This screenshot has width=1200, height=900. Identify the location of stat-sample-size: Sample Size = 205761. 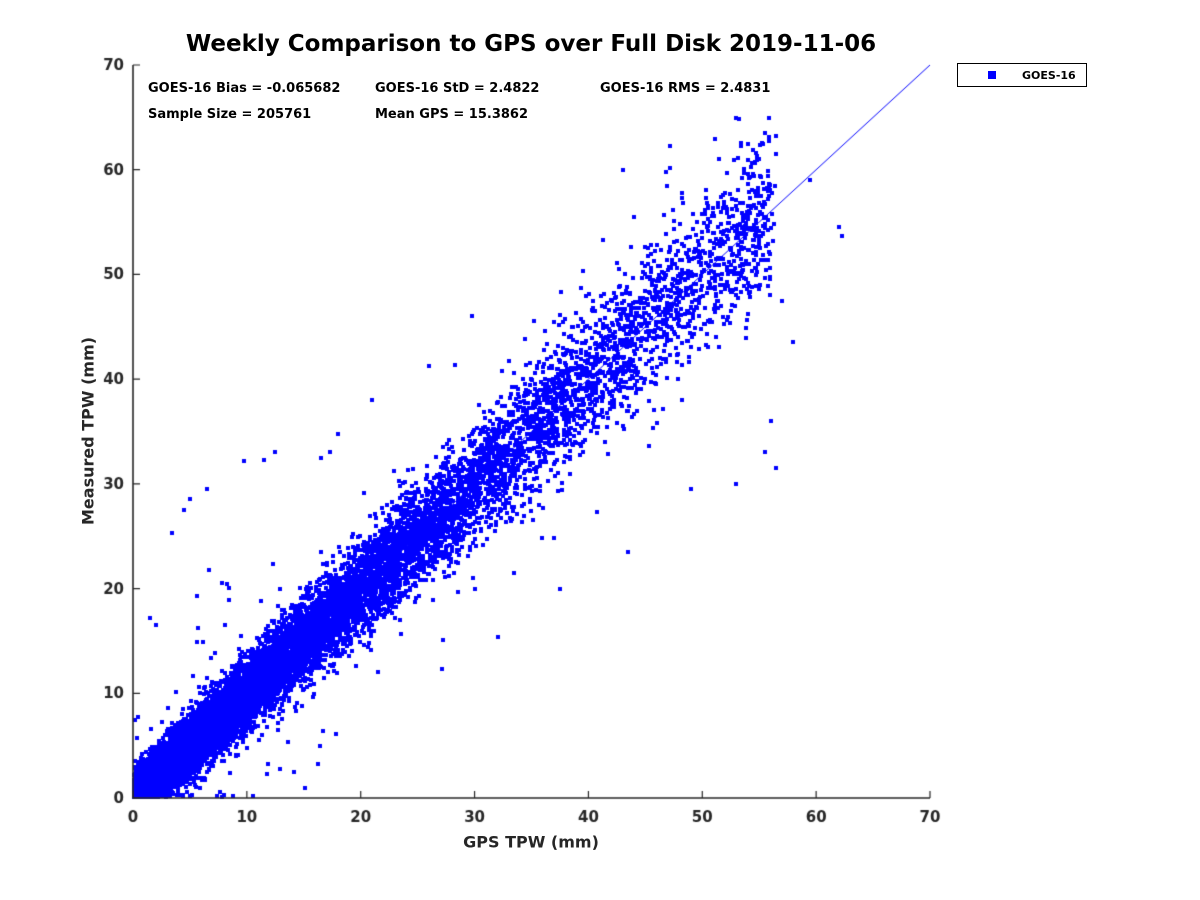
(230, 114).